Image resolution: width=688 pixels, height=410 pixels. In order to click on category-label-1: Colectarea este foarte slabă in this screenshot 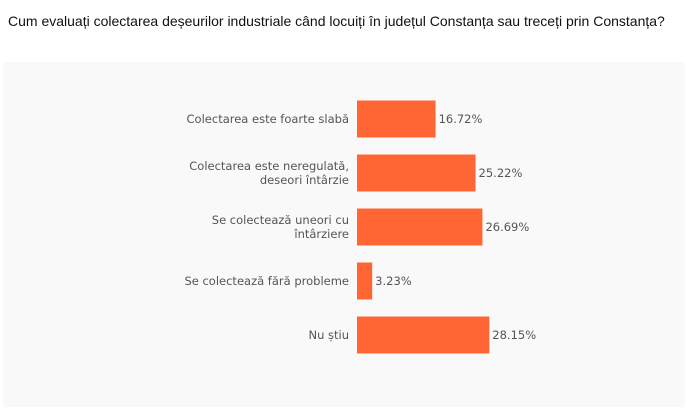, I will do `click(268, 119)`.